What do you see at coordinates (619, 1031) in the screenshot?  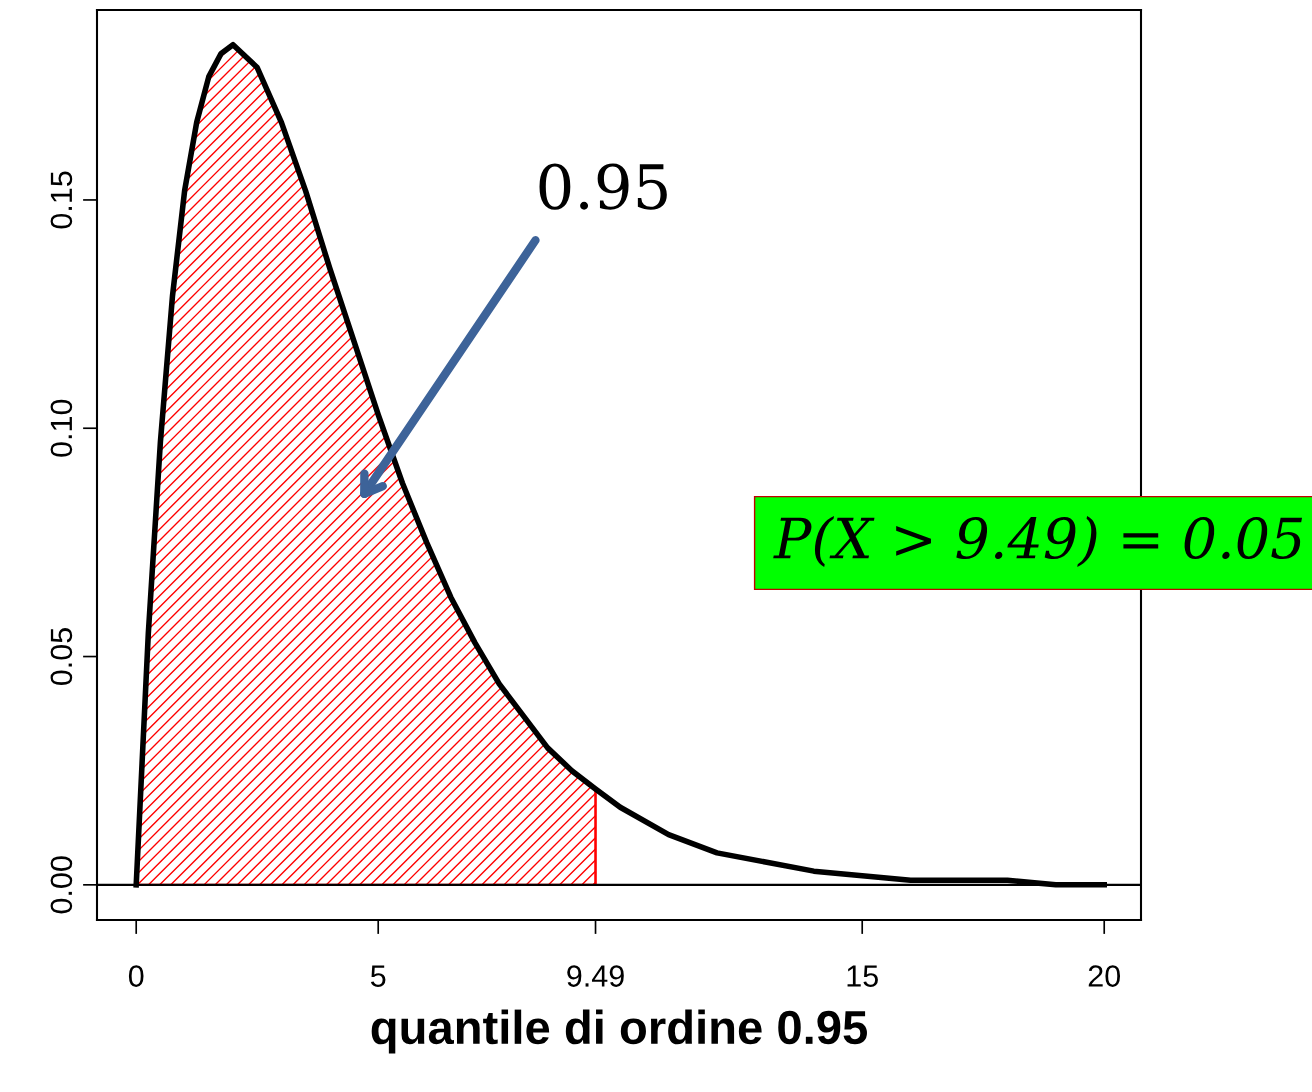 I see `x-axis-title: quantile di ordine 0.95` at bounding box center [619, 1031].